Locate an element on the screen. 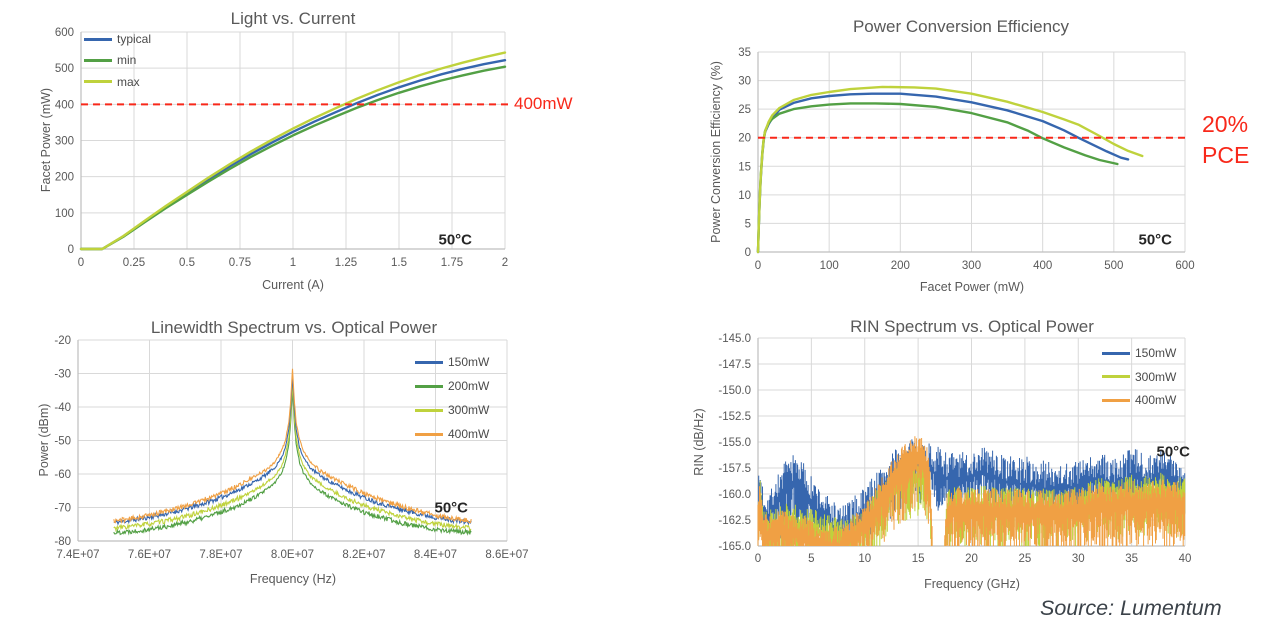 This screenshot has height=644, width=1288. linewidth-spectrum-legend-item-200mw: 200mW is located at coordinates (452, 386).